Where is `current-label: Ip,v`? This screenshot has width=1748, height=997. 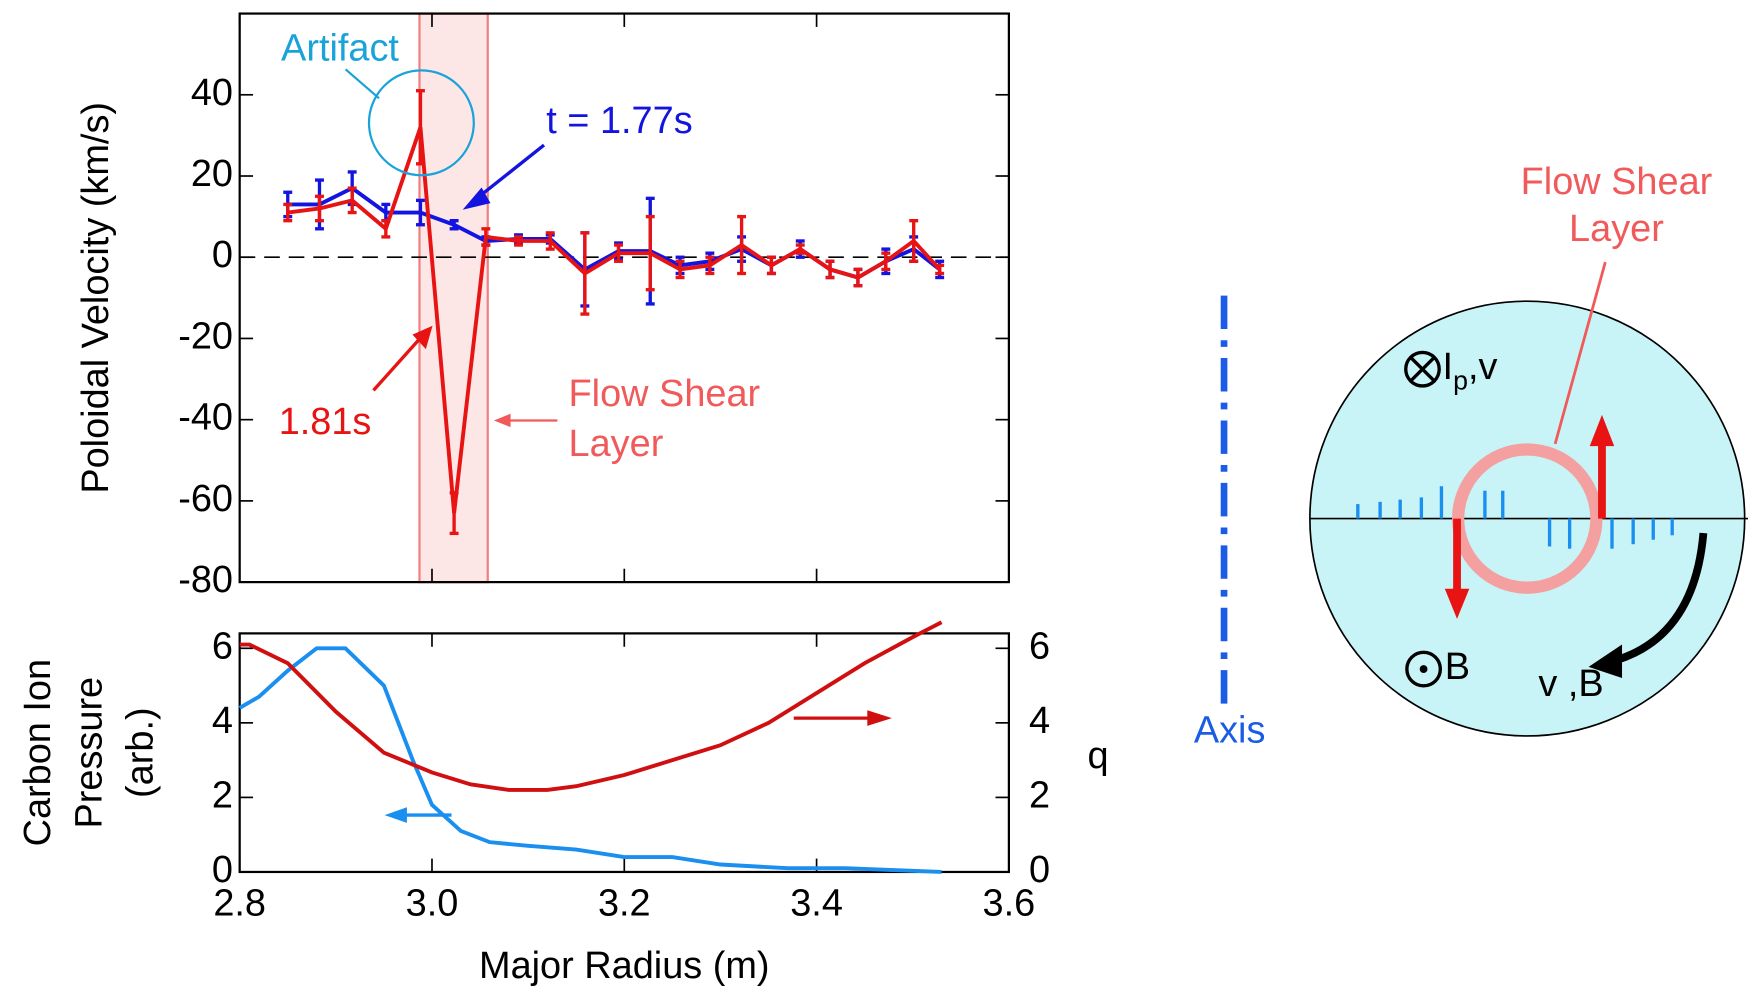
current-label: Ip,v is located at coordinates (1470, 370).